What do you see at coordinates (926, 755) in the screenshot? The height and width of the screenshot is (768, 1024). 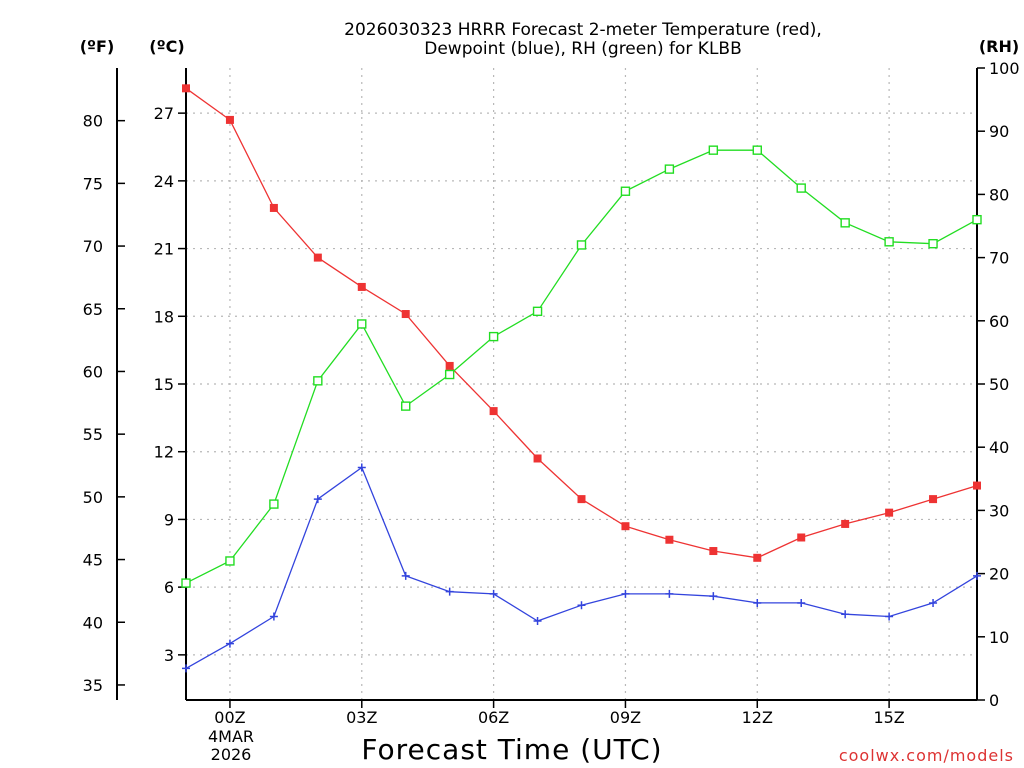 I see `credit-label: coolwx.com/models` at bounding box center [926, 755].